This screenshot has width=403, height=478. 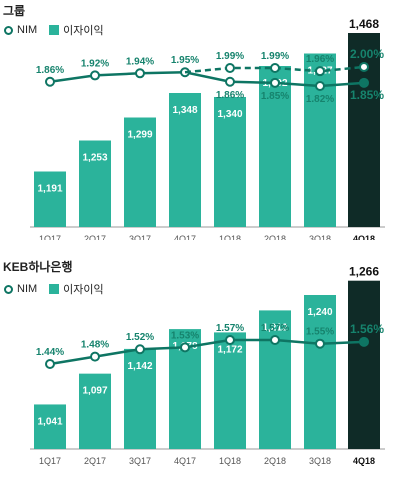 I want to click on bar-value-label: 1,253, so click(x=94, y=158).